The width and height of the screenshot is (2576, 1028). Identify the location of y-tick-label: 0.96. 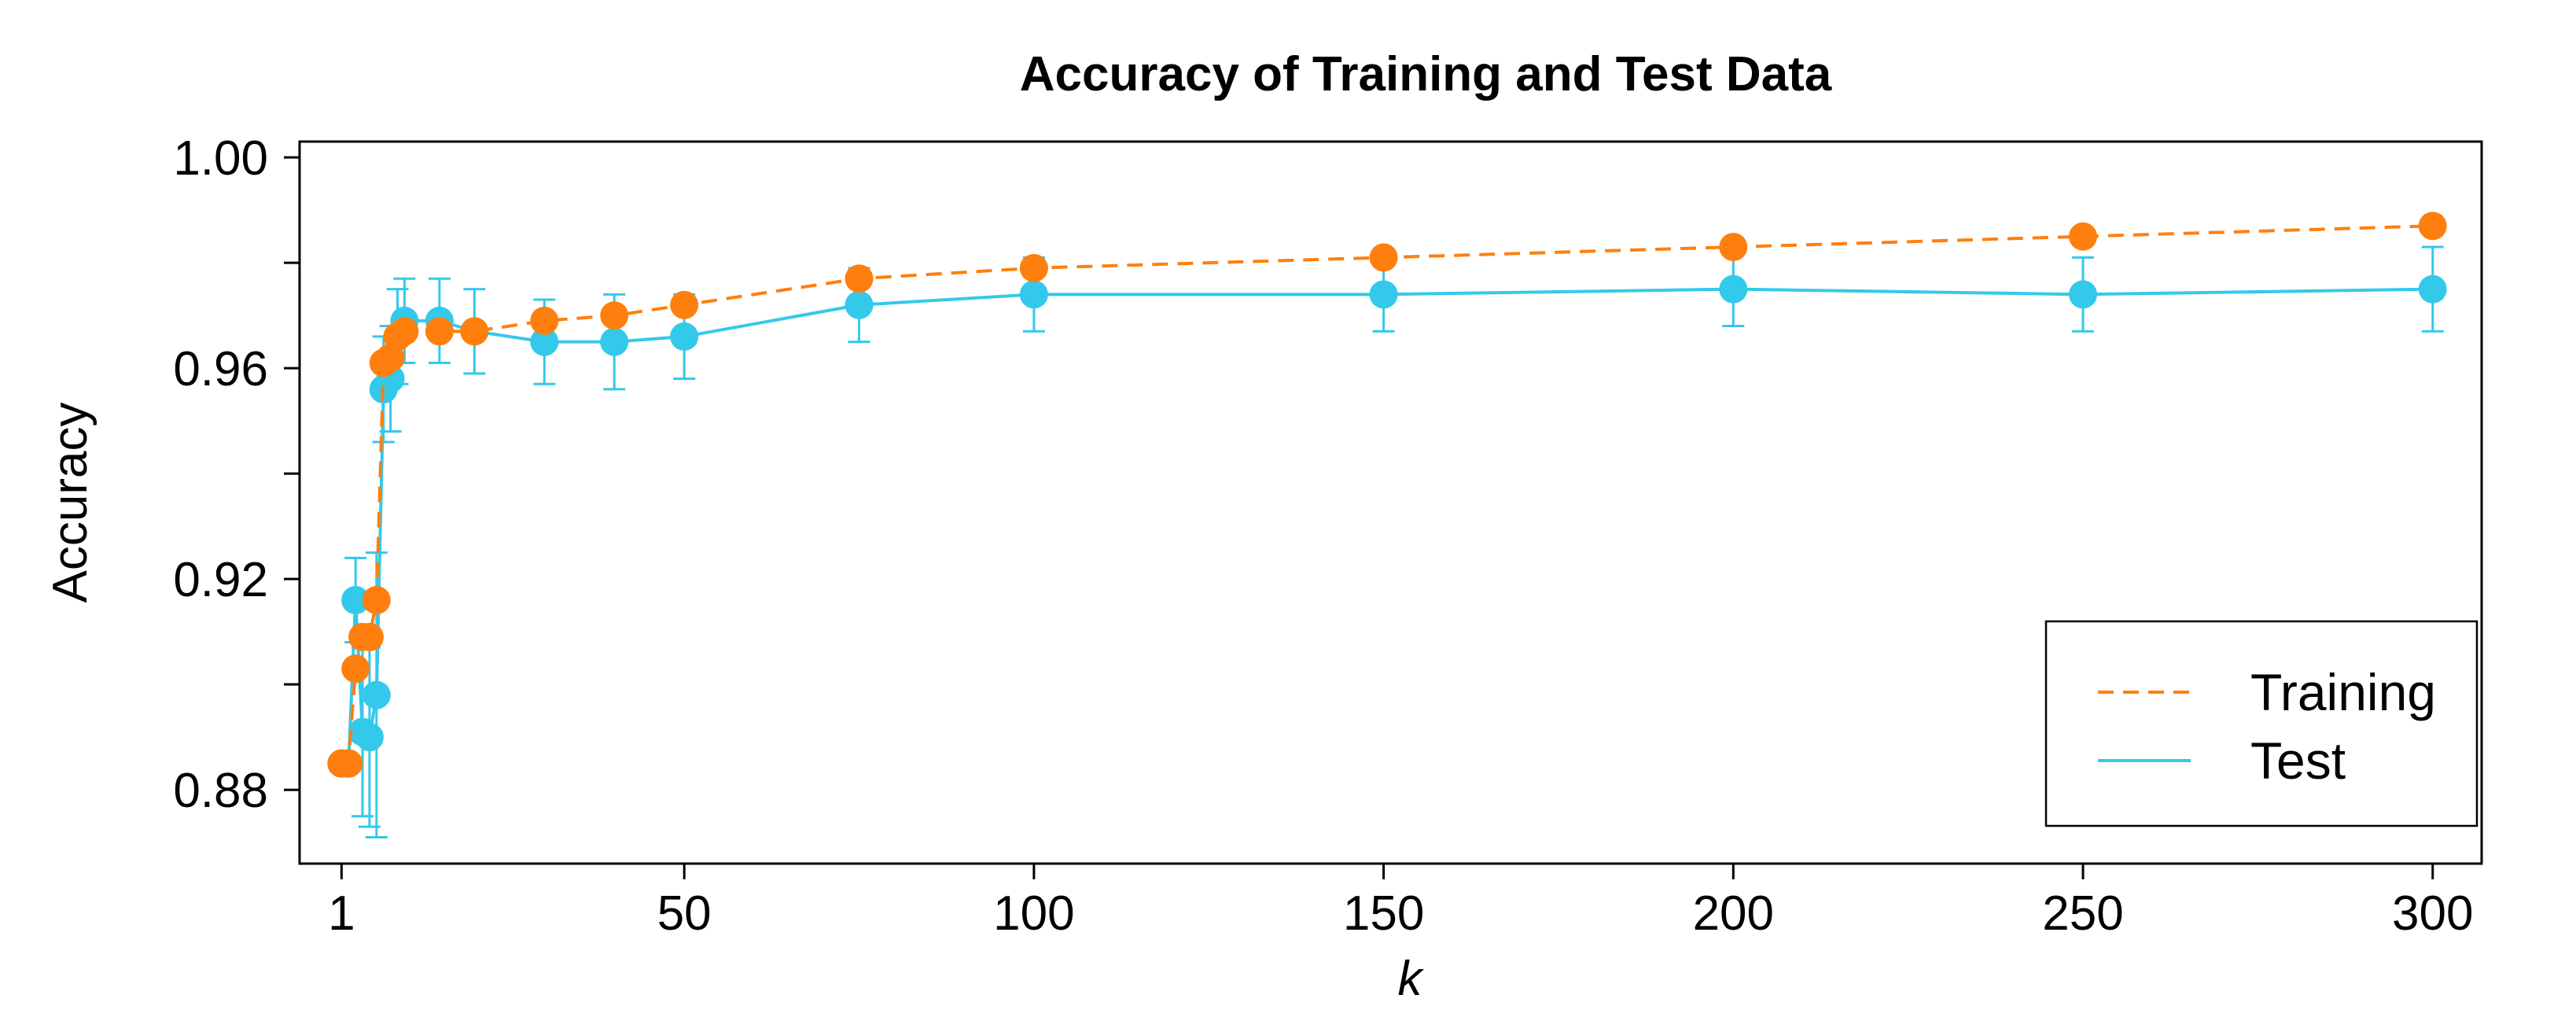
(220, 369).